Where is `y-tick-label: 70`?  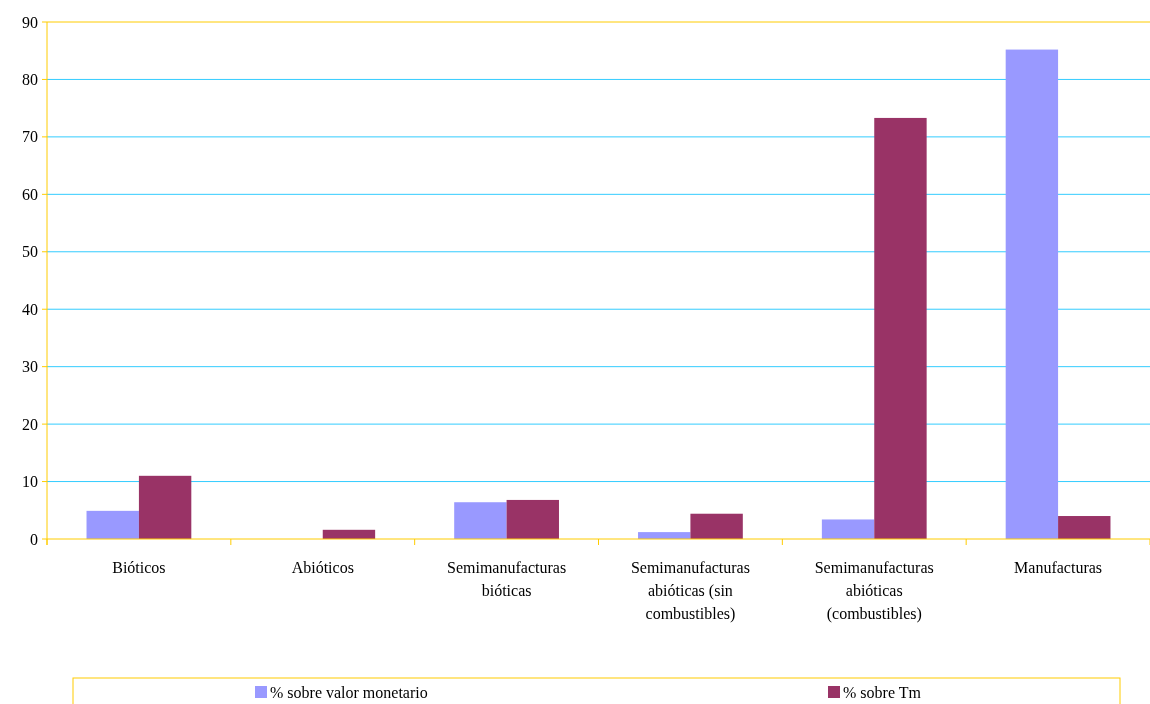 y-tick-label: 70 is located at coordinates (30, 137).